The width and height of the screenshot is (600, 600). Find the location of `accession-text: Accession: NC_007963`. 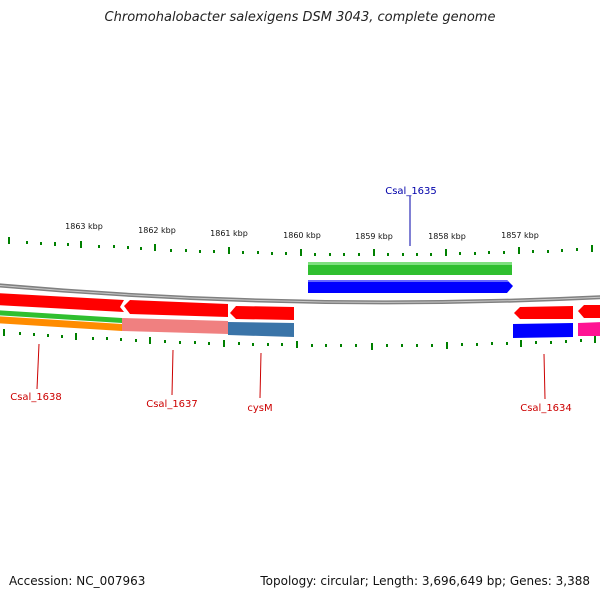

accession-text: Accession: NC_007963 is located at coordinates (77, 581).